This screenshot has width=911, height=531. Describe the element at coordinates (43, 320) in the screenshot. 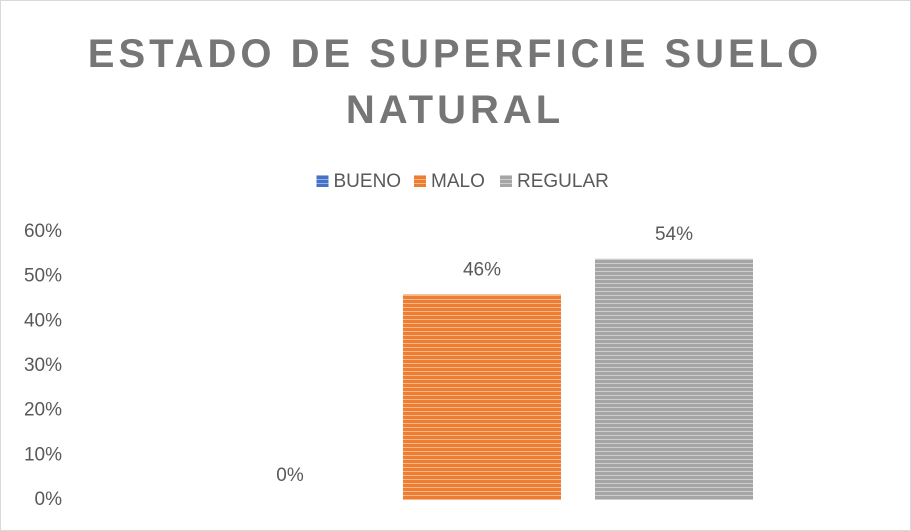

I see `y-tick-label: 40%` at that location.